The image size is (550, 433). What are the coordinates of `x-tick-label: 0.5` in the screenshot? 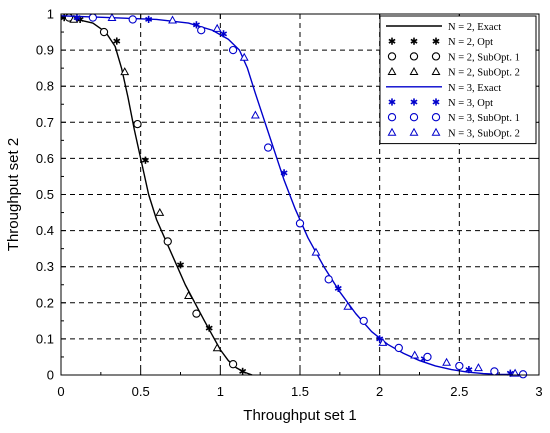 It's located at (141, 391).